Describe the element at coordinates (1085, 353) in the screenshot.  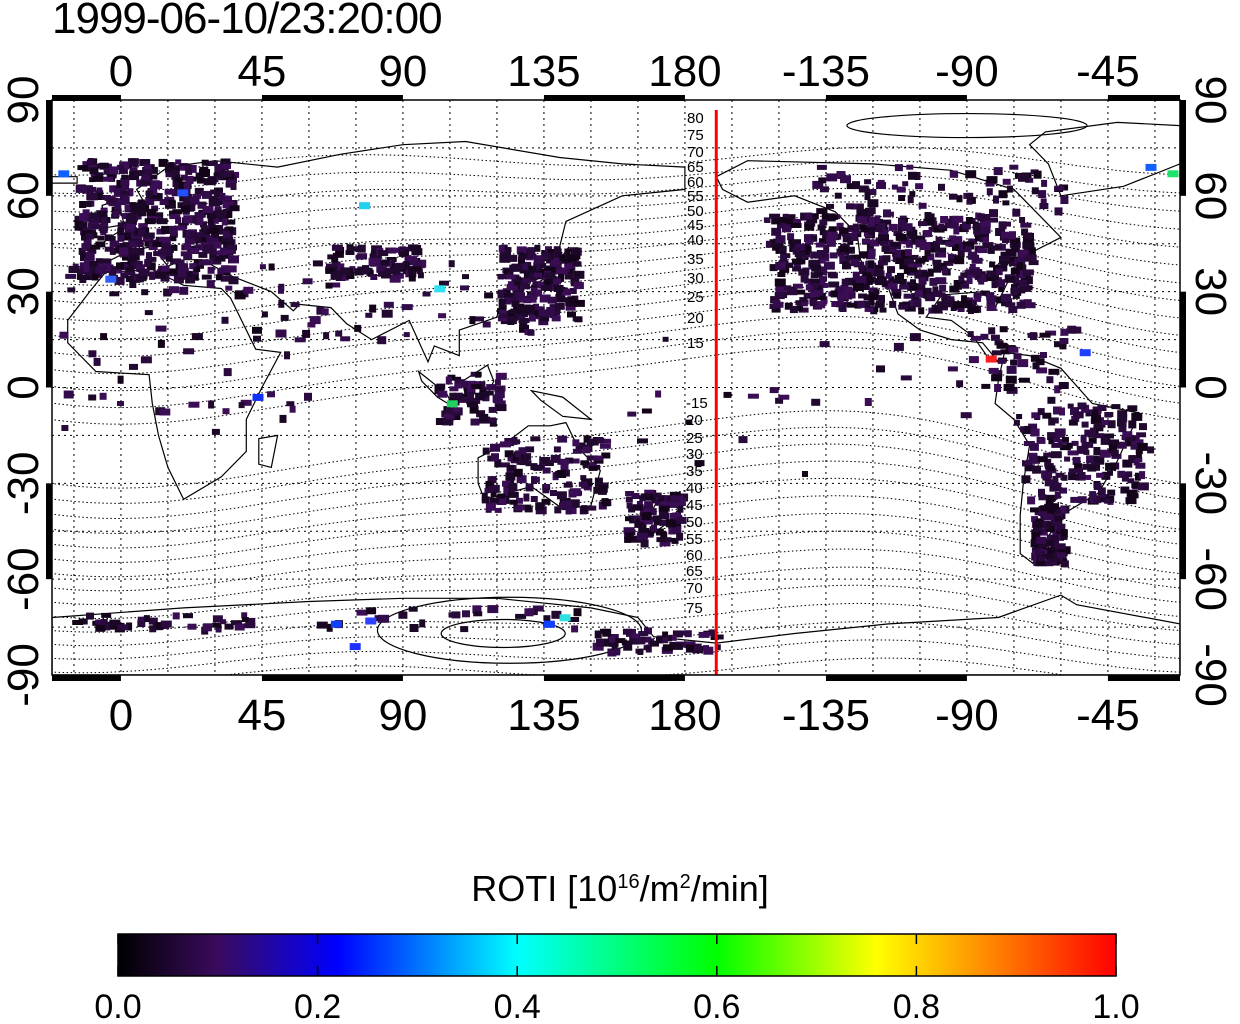
I see `roti-pixel-high` at that location.